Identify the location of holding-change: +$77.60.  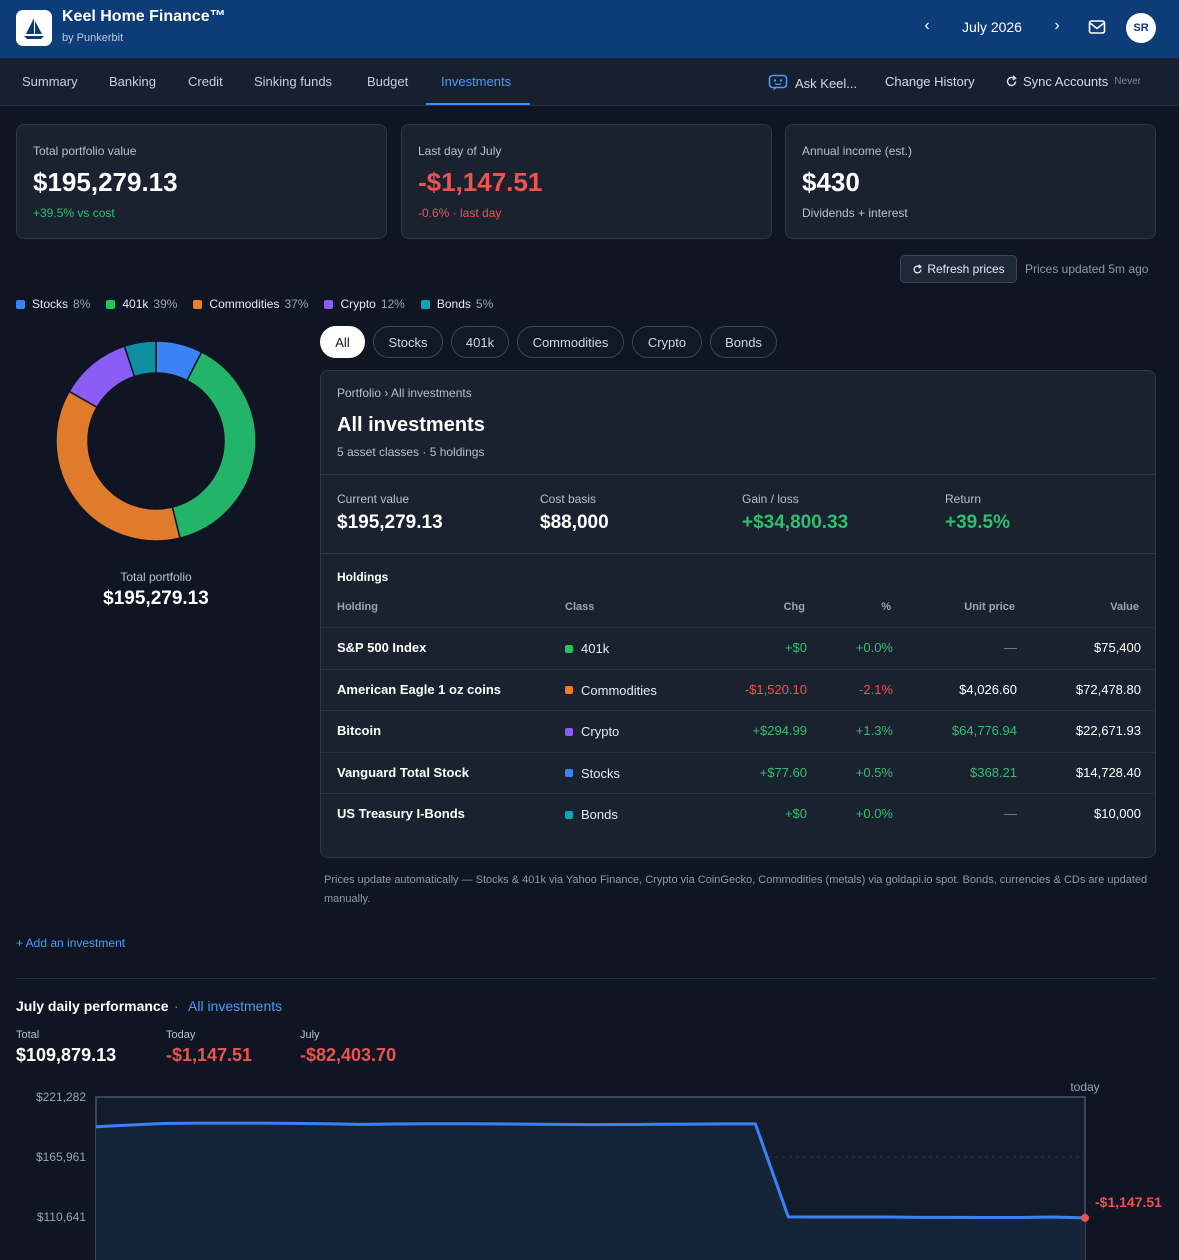
(783, 772).